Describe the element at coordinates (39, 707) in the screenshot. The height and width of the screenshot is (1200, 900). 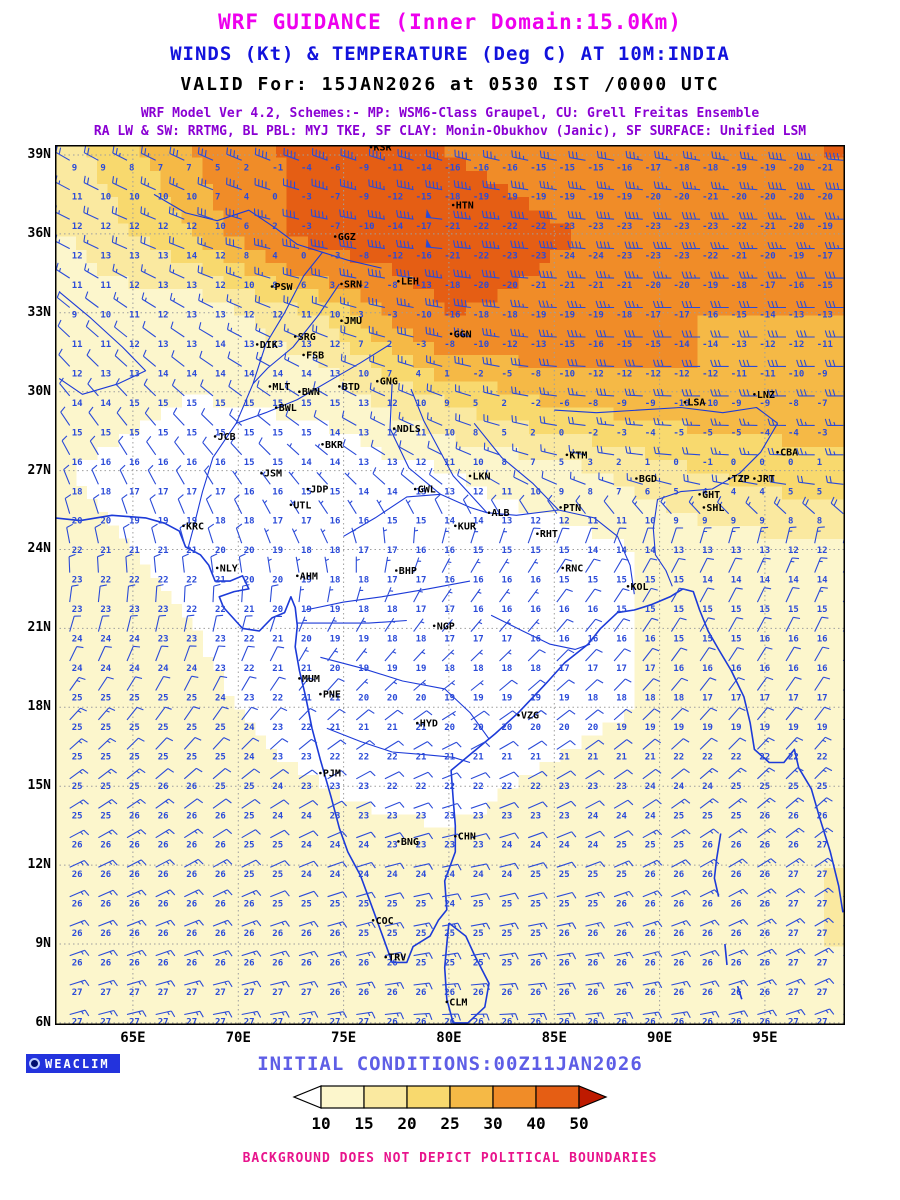
I see `lat-tick-label: 18N` at that location.